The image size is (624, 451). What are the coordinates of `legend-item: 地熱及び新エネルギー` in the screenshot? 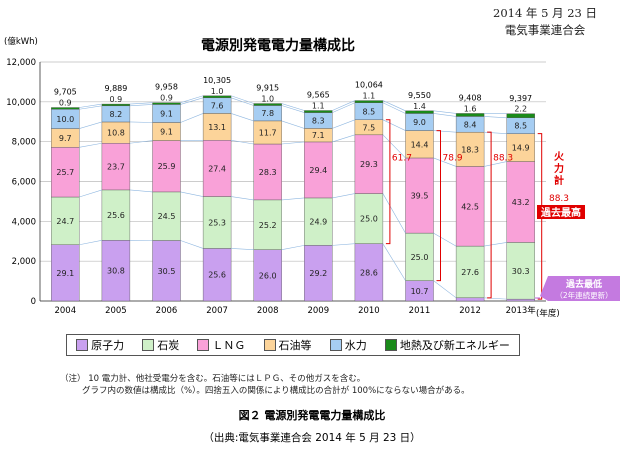 It's located at (447, 345).